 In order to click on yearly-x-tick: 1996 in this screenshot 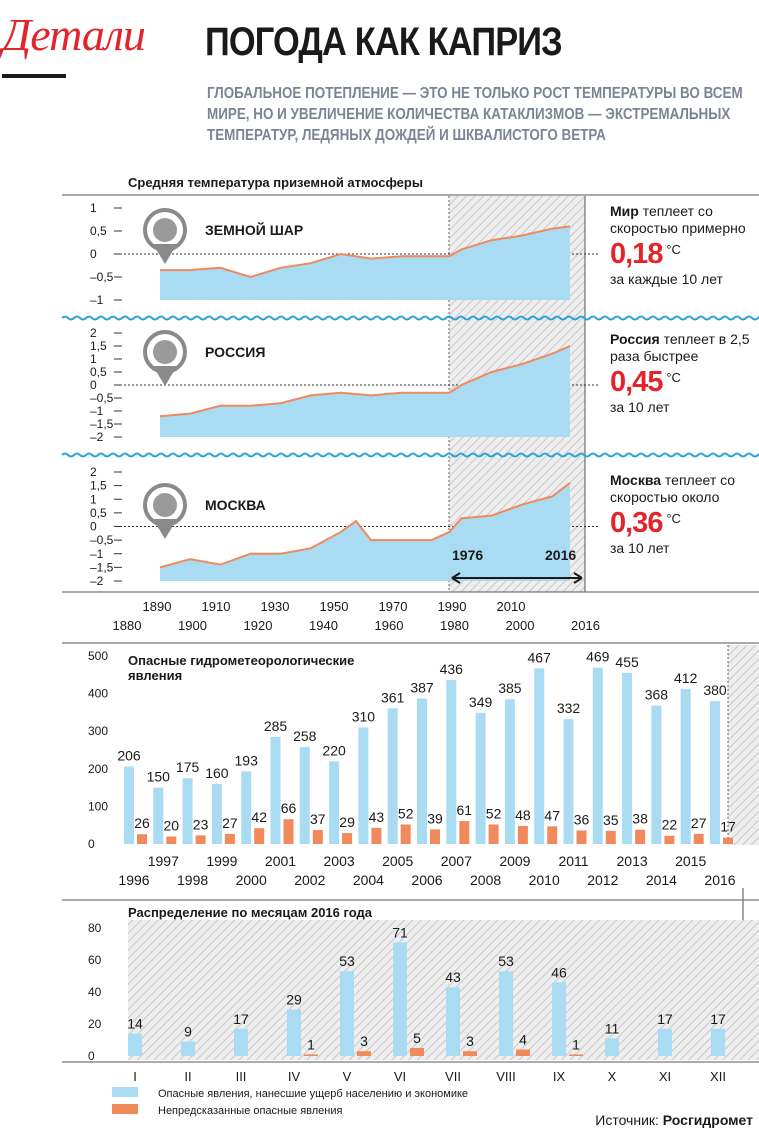, I will do `click(133, 880)`.